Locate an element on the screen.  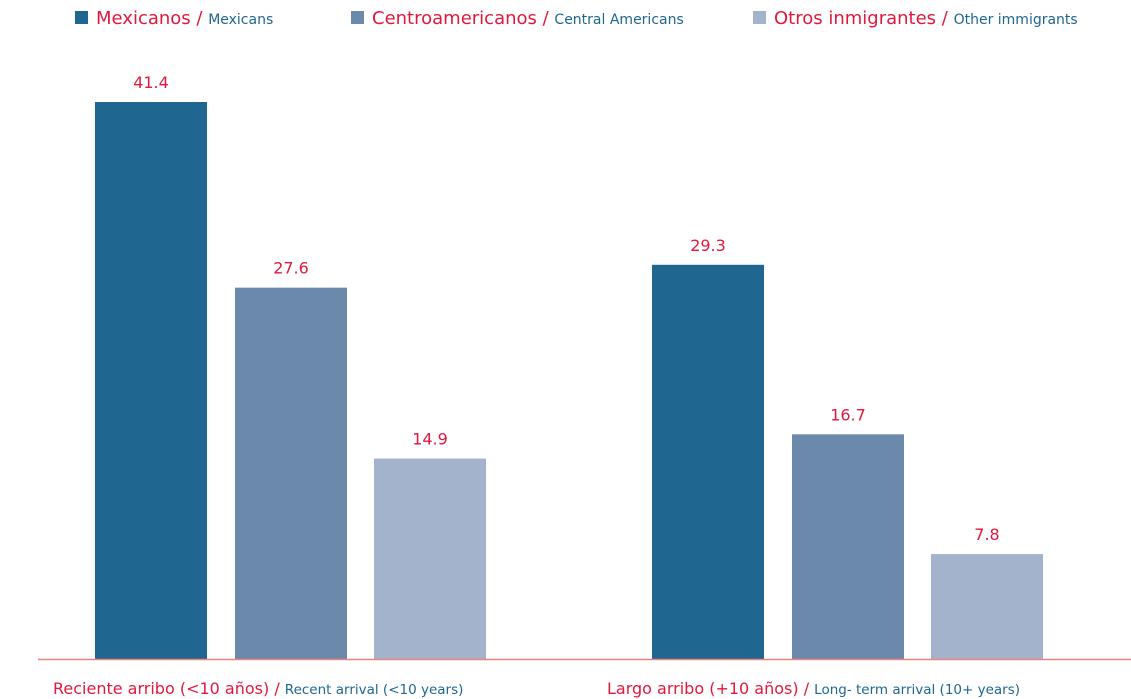
legend-label-es: Otros inmigrantes is located at coordinates (855, 18).